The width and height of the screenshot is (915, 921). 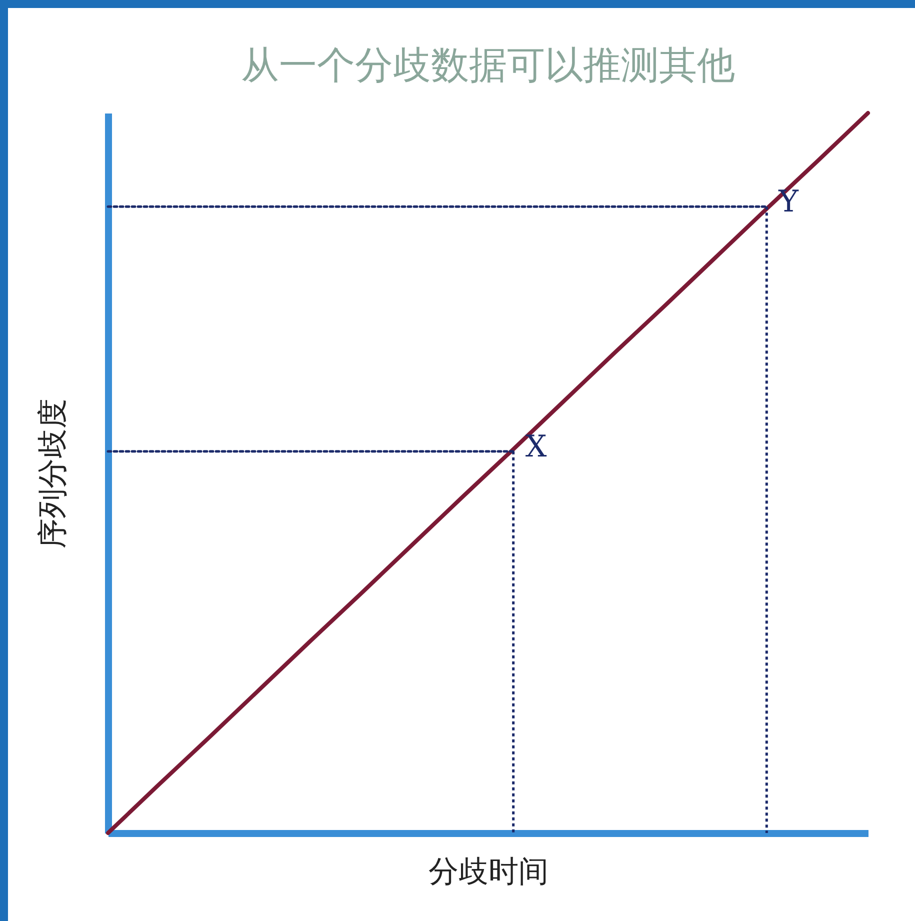 I want to click on annotation: Y, so click(x=789, y=202).